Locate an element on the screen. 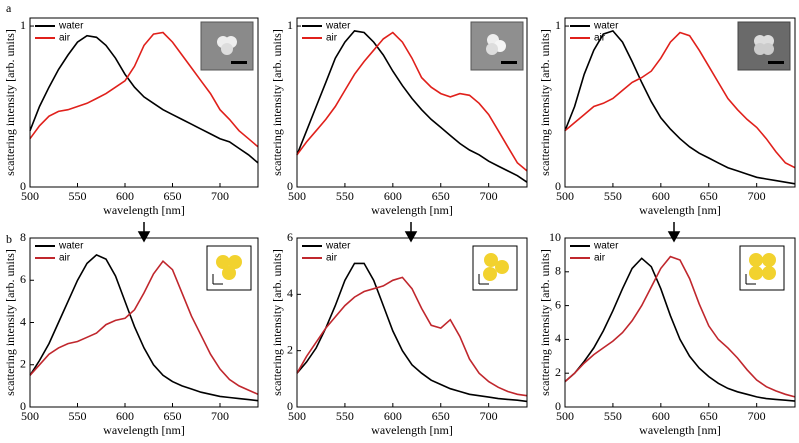  y-tick-label: 10 is located at coordinates (555, 237).